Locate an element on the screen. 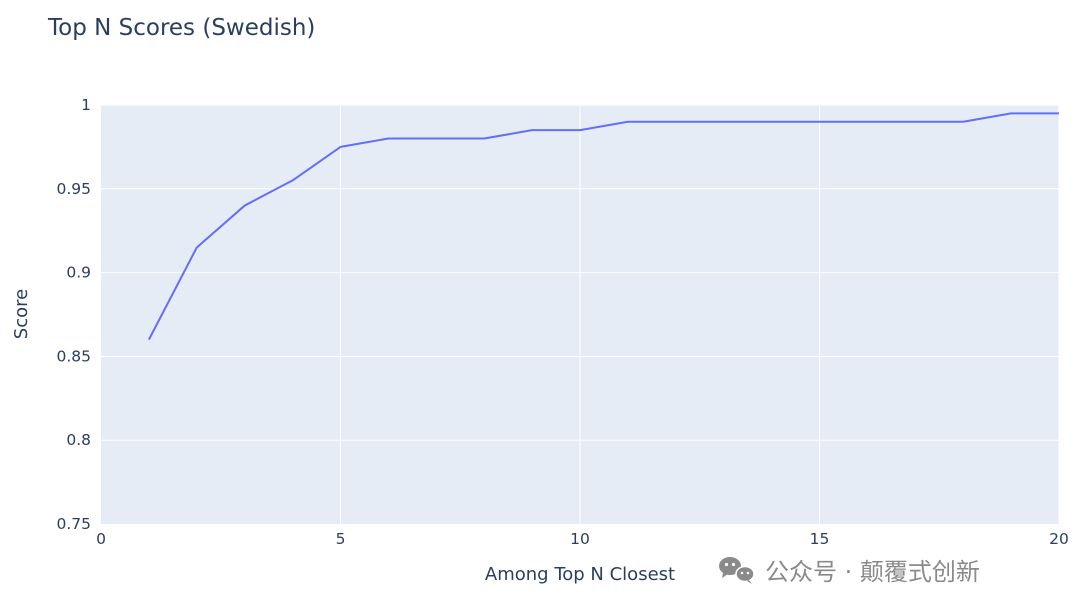  x-tick-label: 15 is located at coordinates (820, 539).